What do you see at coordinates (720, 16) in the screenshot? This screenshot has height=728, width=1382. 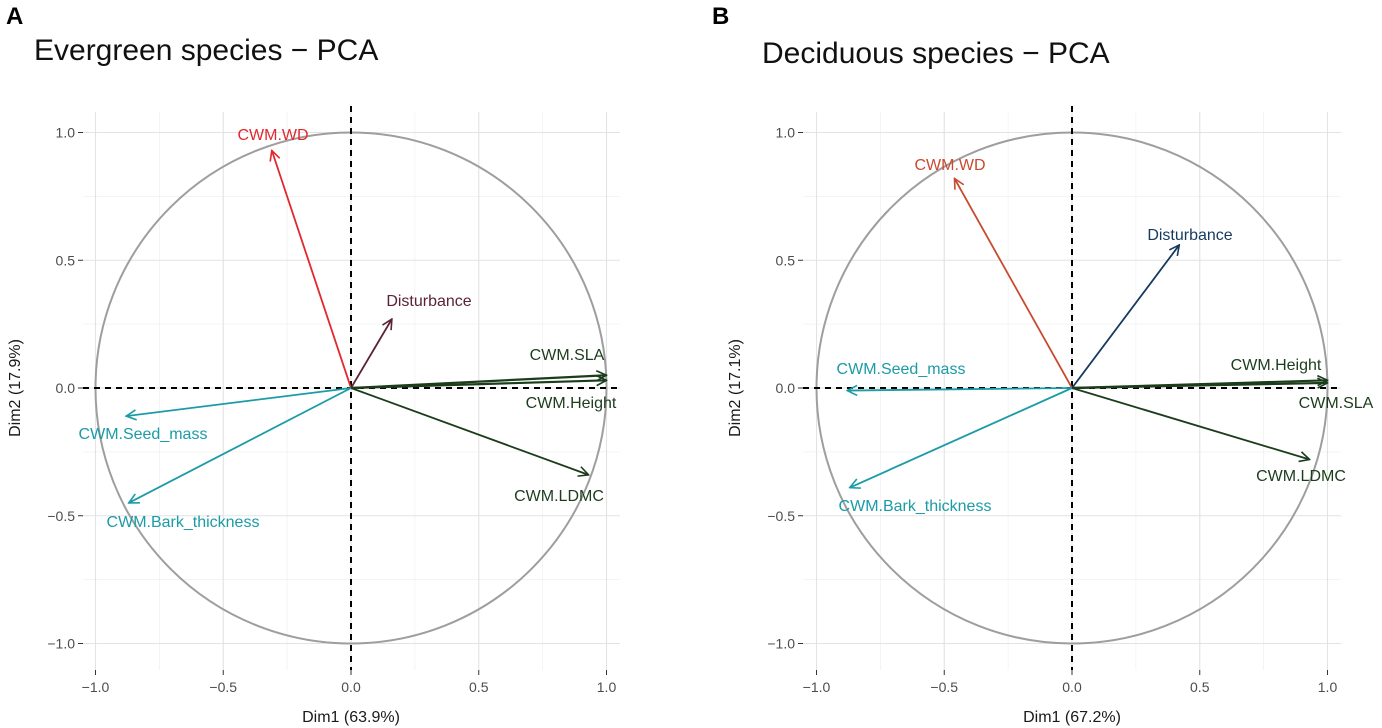 I see `panel-letter: B` at bounding box center [720, 16].